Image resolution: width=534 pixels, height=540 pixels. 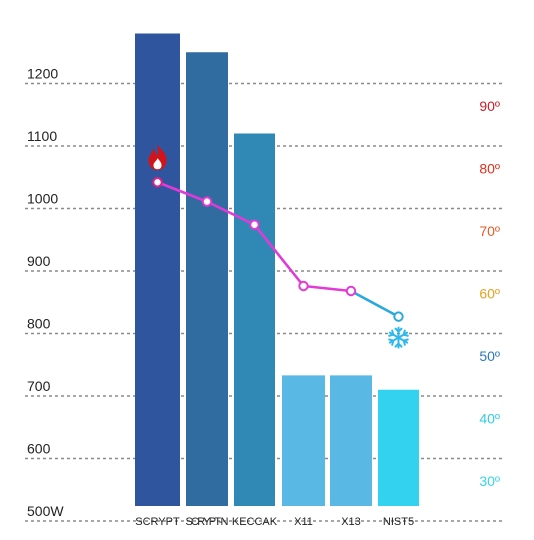 What do you see at coordinates (398, 447) in the screenshot?
I see `bar-nist5` at bounding box center [398, 447].